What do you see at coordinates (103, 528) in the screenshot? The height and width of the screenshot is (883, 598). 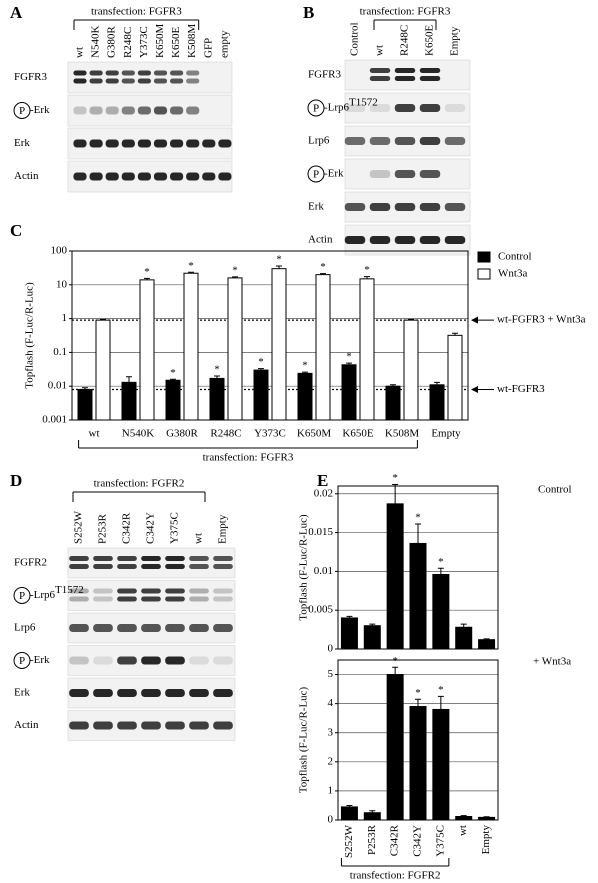 I see `lane-label: P253R` at bounding box center [103, 528].